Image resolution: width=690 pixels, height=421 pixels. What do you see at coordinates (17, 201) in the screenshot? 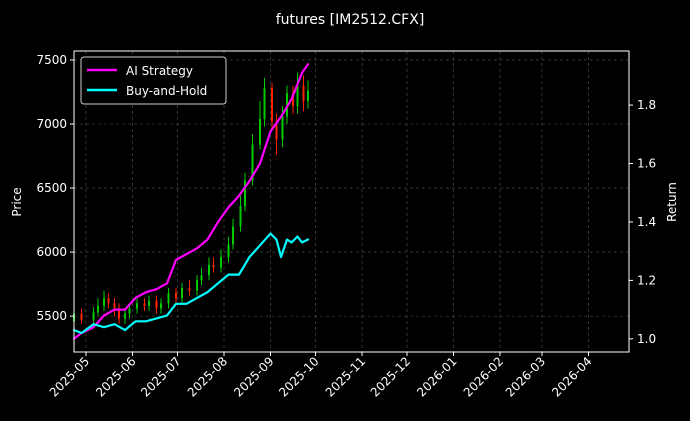
I see `left-axis-title: Price` at bounding box center [17, 201].